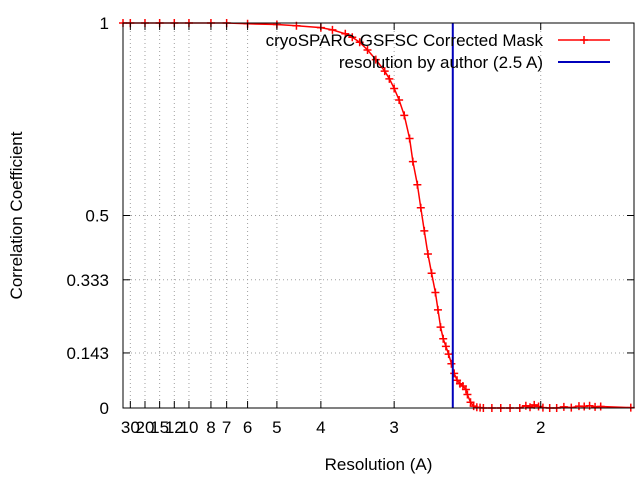 The width and height of the screenshot is (640, 480). I want to click on x-tick-label: 3, so click(393, 427).